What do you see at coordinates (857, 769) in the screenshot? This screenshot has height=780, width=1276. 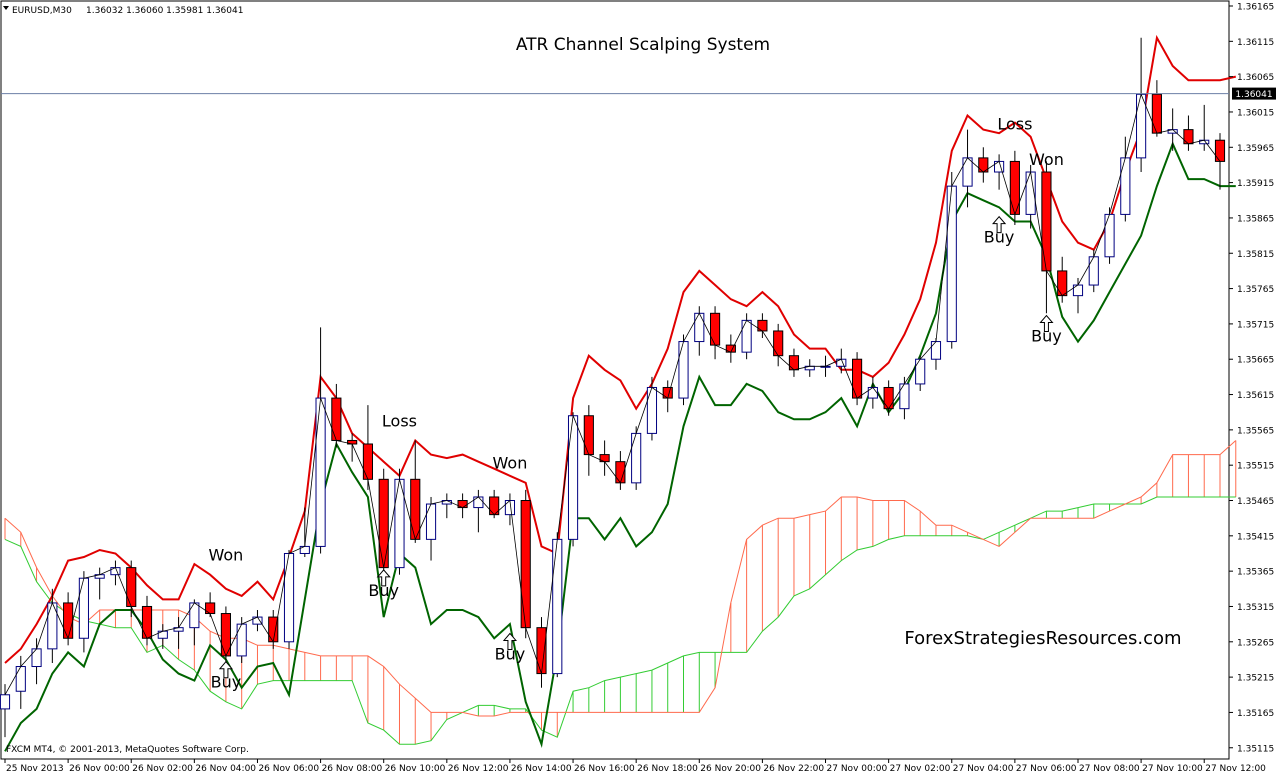 I see `x-tick-label: 27 Nov 00:00` at bounding box center [857, 769].